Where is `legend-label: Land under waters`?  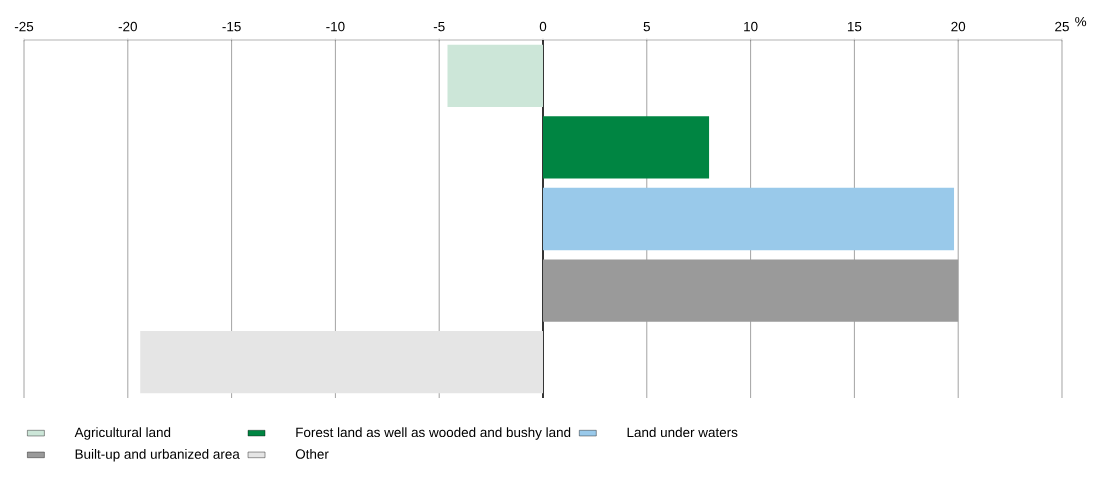 legend-label: Land under waters is located at coordinates (682, 432).